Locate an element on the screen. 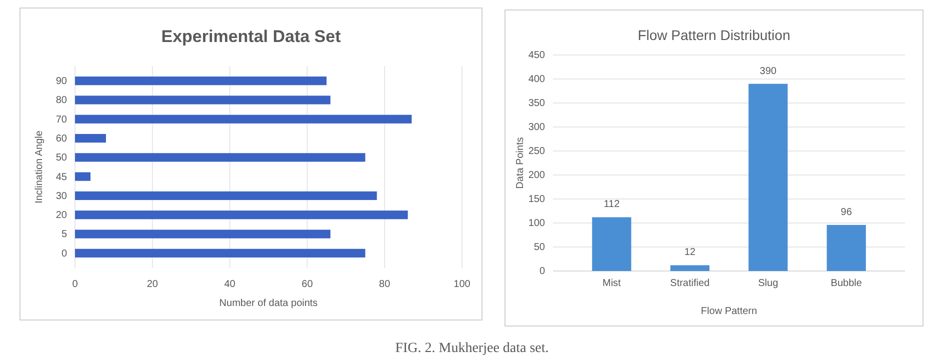  y-tick-label: 450 is located at coordinates (537, 56).